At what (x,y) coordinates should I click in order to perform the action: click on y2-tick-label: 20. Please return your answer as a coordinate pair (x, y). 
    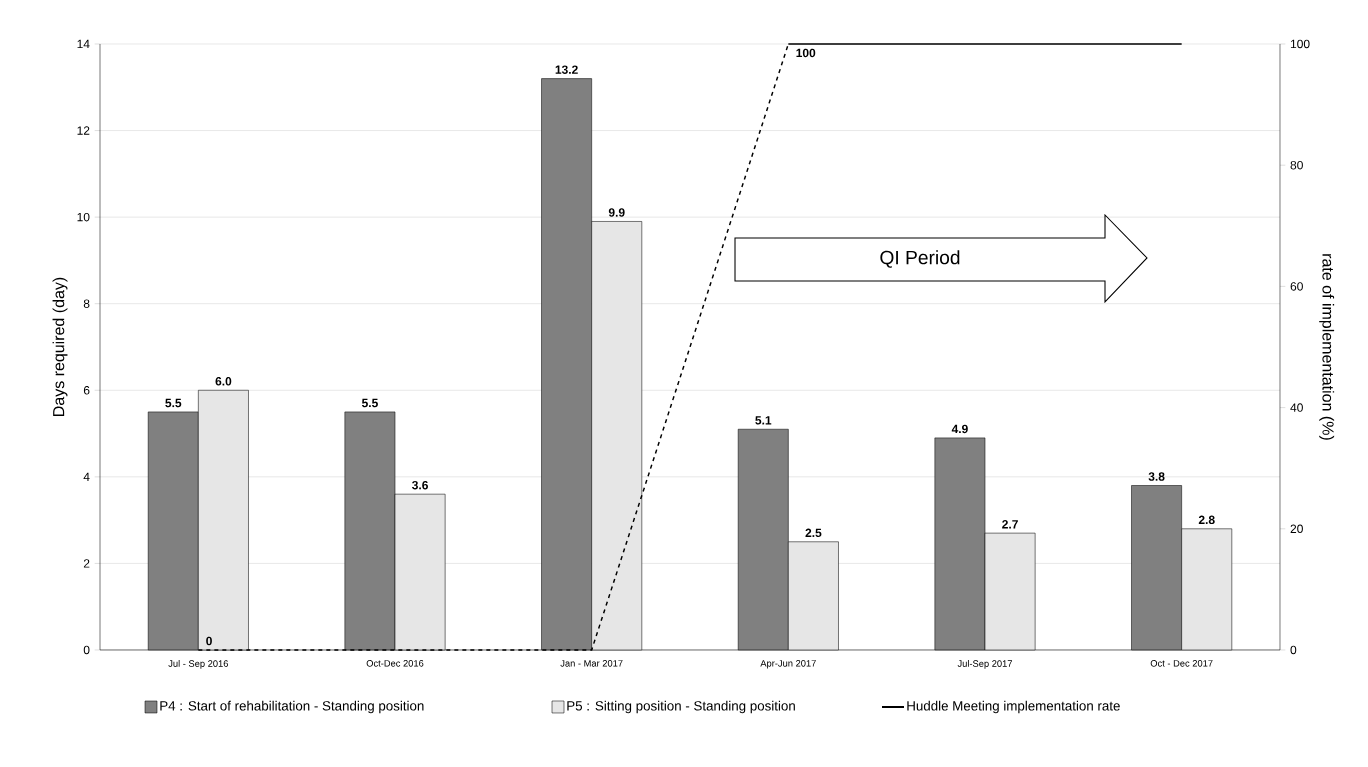
    Looking at the image, I should click on (1296, 529).